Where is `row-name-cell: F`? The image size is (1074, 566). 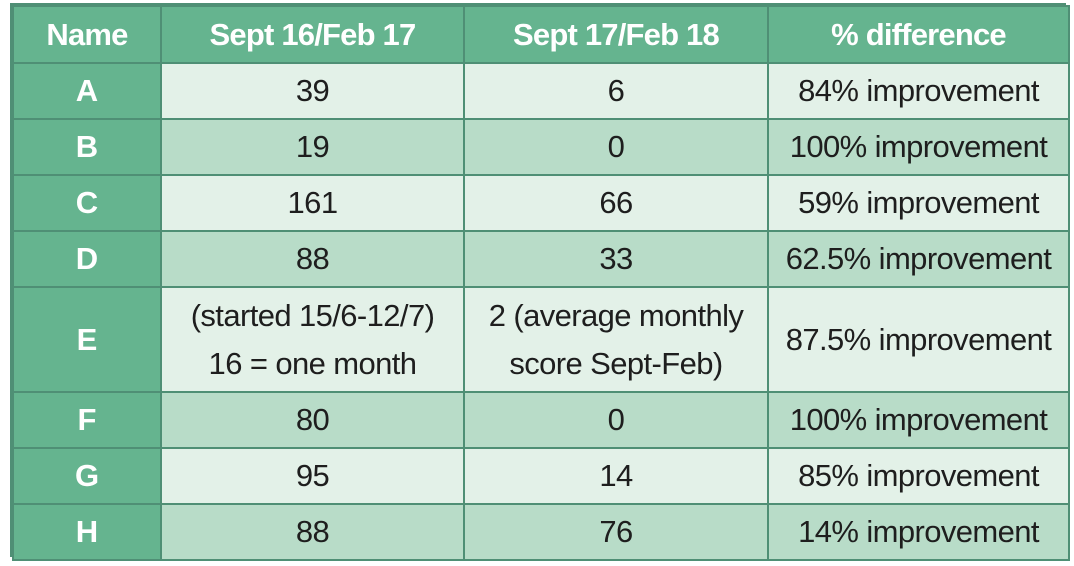 row-name-cell: F is located at coordinates (87, 420).